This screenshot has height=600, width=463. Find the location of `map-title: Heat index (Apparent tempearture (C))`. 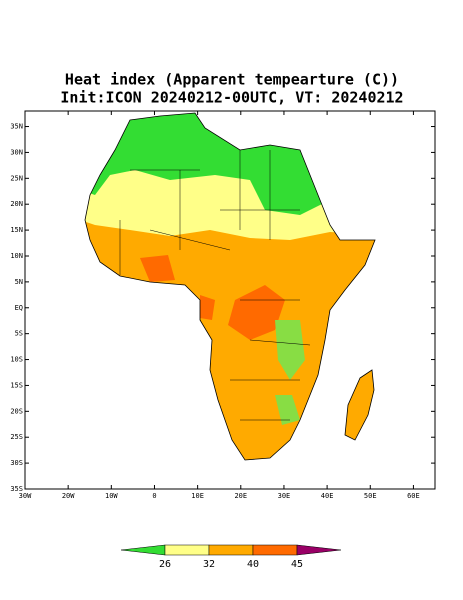

map-title: Heat index (Apparent tempearture (C)) is located at coordinates (232, 80).